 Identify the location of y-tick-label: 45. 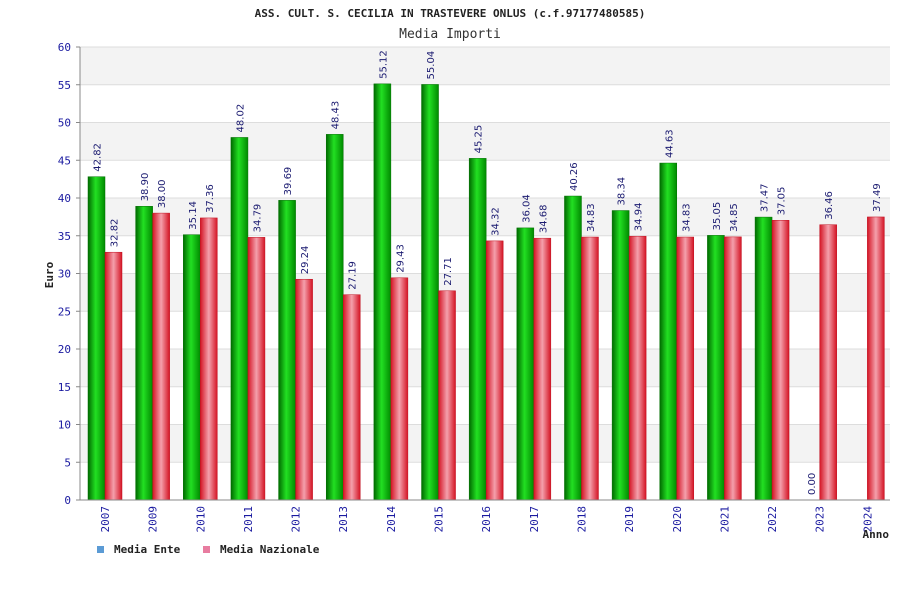
(64, 160).